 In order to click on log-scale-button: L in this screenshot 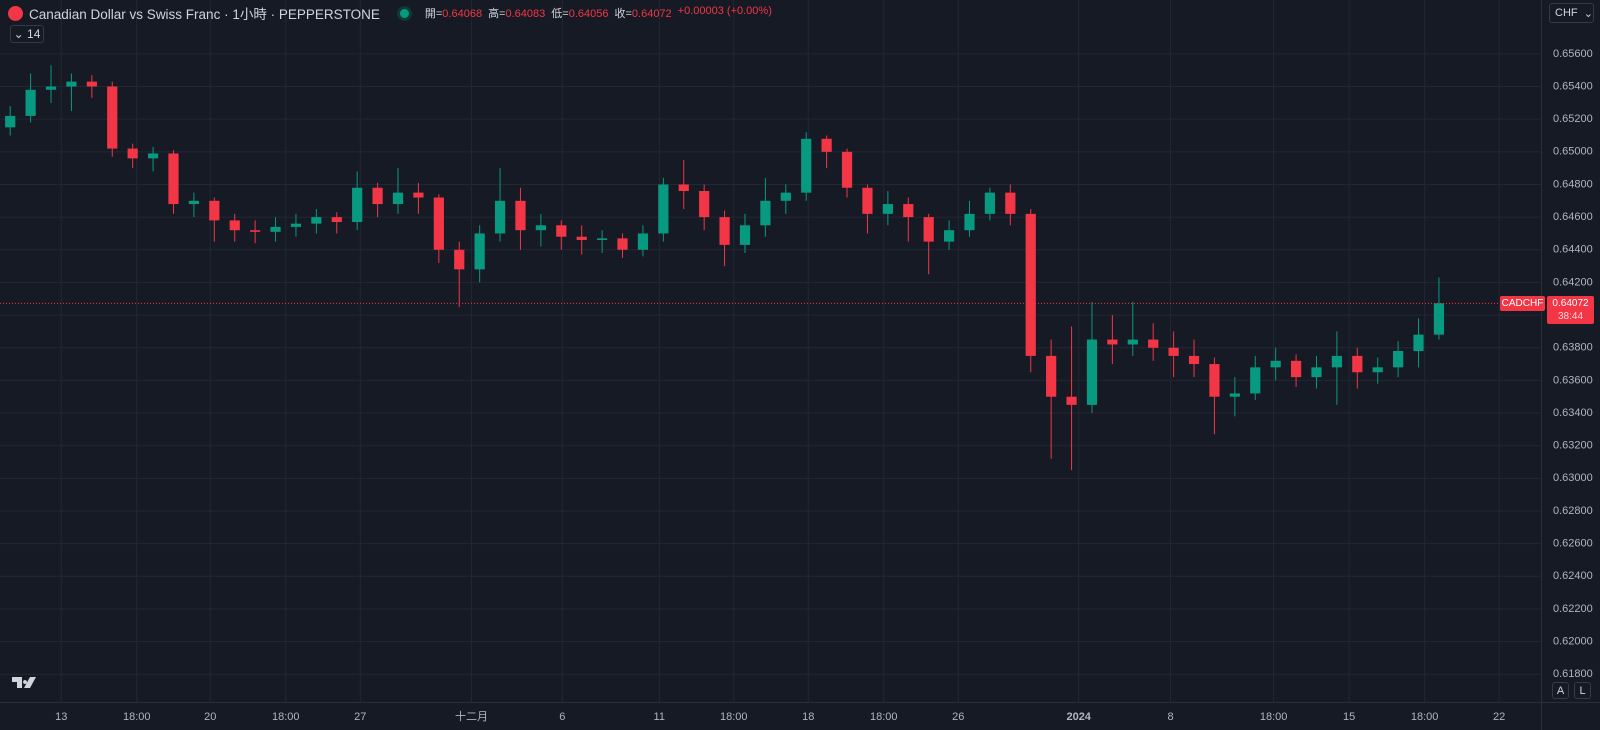, I will do `click(1582, 690)`.